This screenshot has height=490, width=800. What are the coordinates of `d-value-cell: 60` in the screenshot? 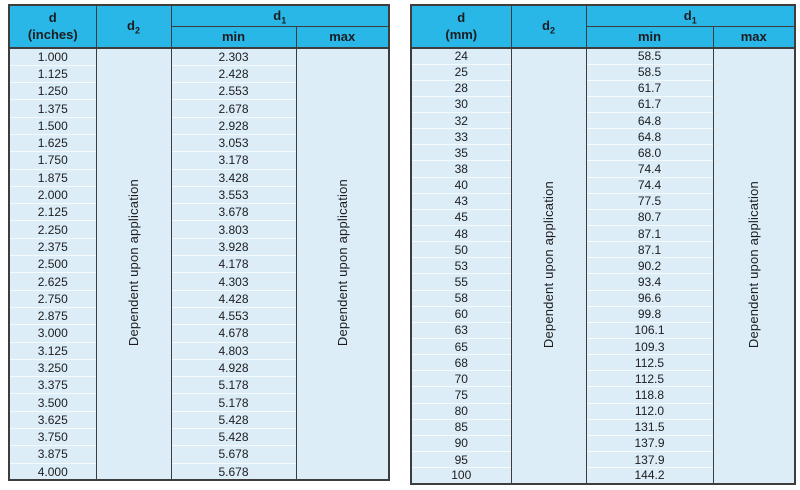 It's located at (461, 314).